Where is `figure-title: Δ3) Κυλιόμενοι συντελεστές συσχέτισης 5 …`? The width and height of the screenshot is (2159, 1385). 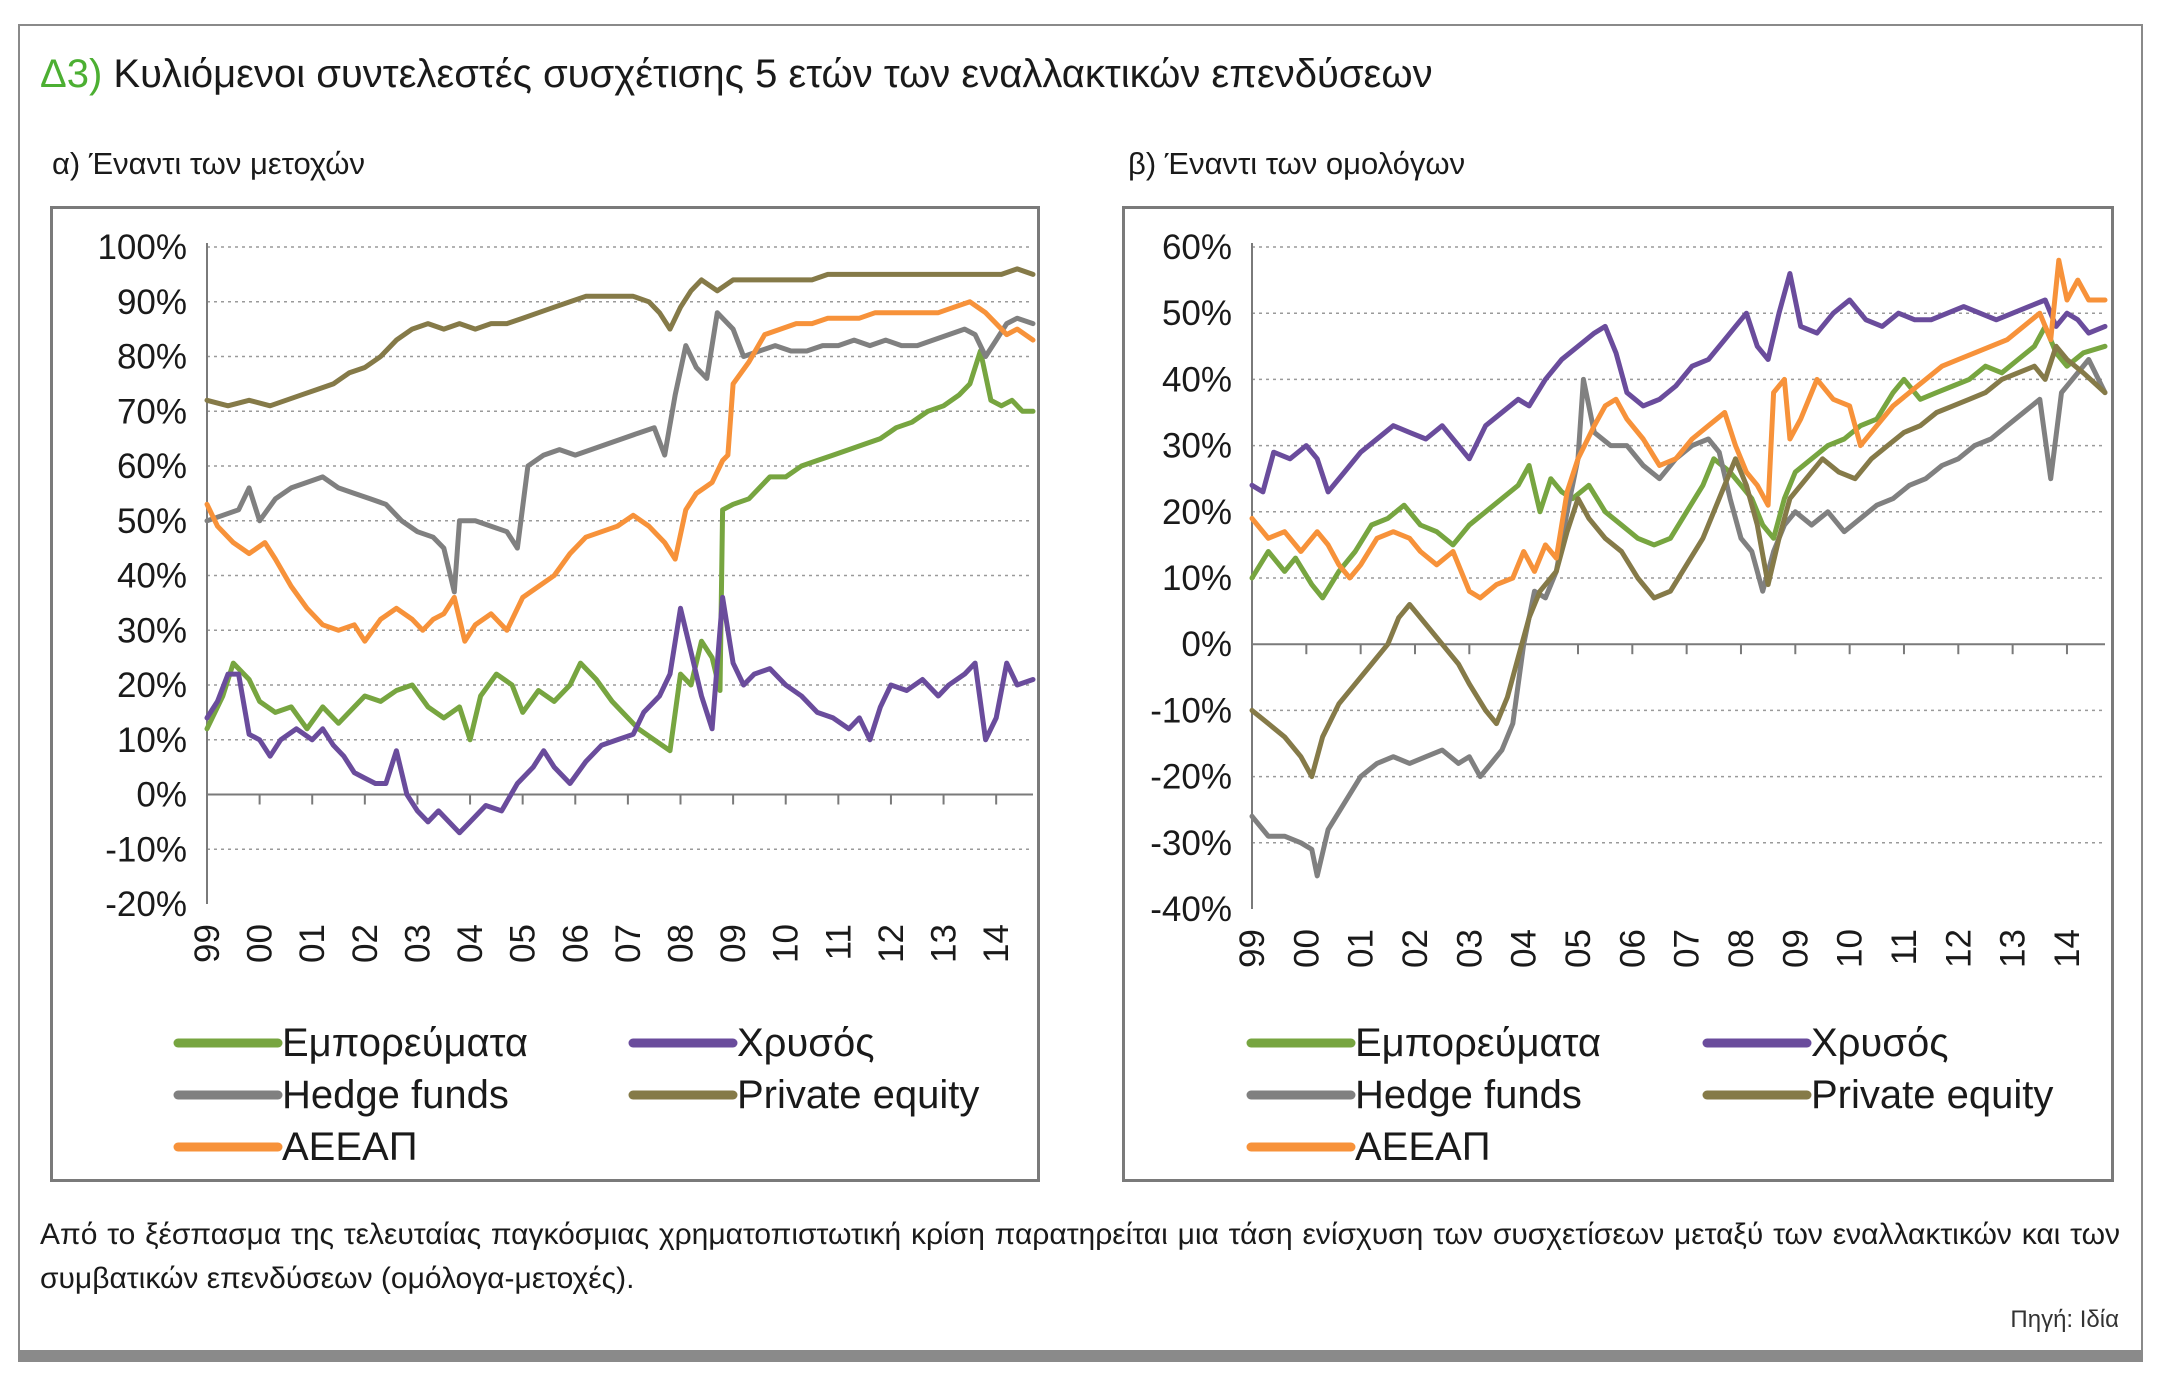
figure-title: Δ3) Κυλιόμενοι συντελεστές συσχέτισης 5 … is located at coordinates (736, 74).